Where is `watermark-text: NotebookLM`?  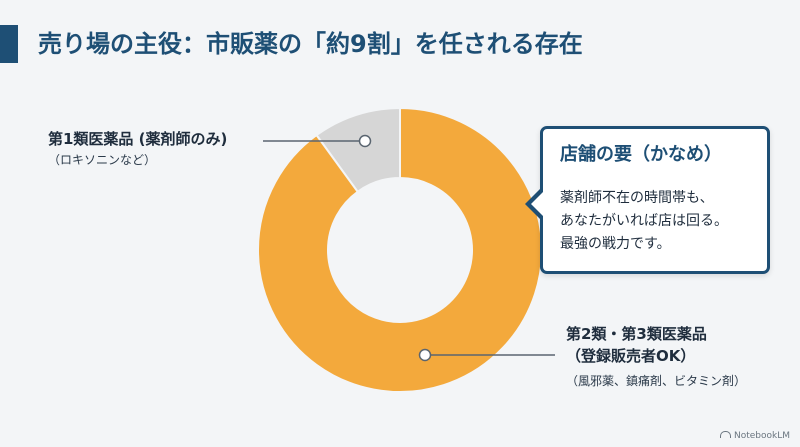 watermark-text: NotebookLM is located at coordinates (761, 436).